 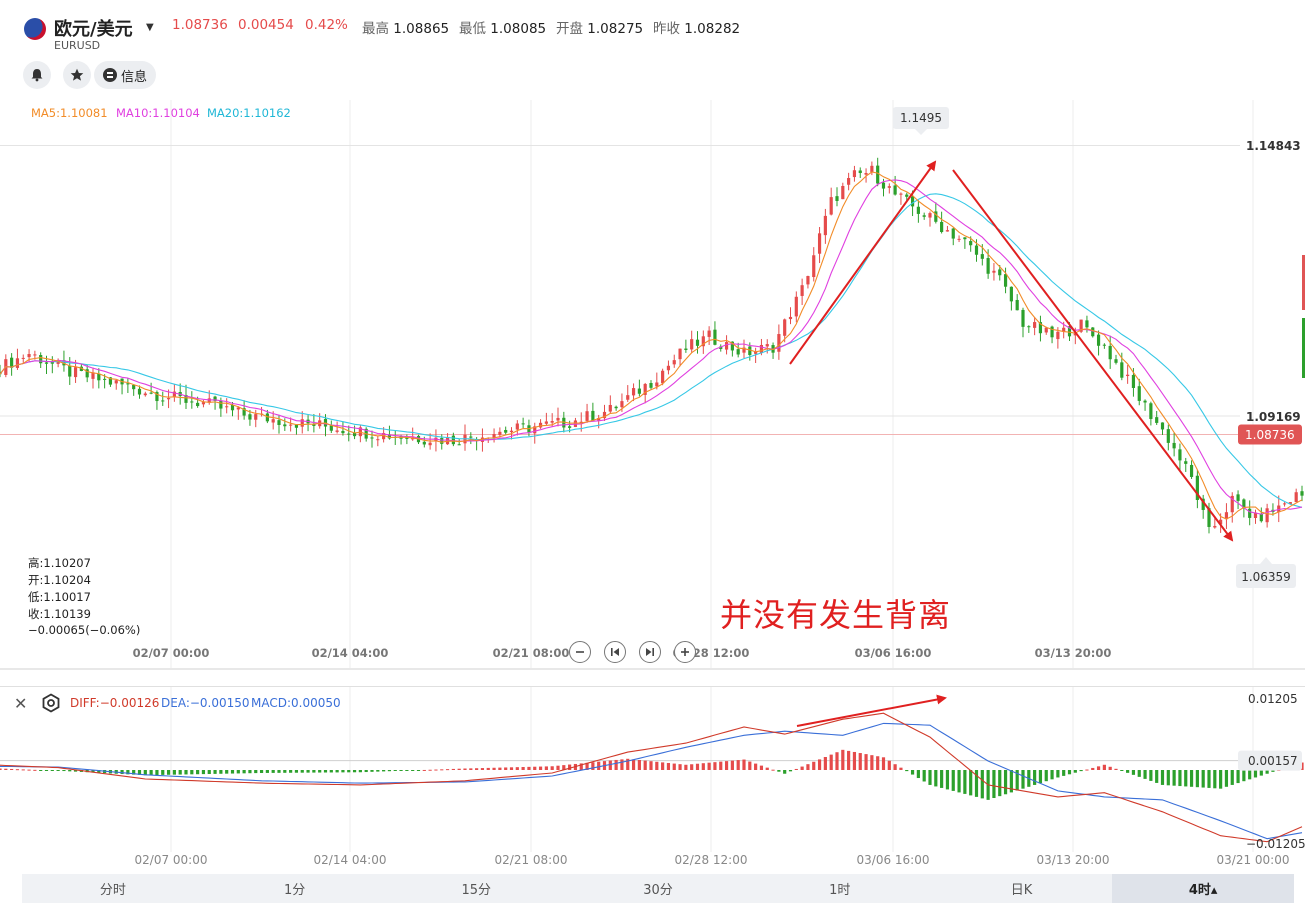 What do you see at coordinates (150, 27) in the screenshot?
I see `chevron-down-icon: ▼` at bounding box center [150, 27].